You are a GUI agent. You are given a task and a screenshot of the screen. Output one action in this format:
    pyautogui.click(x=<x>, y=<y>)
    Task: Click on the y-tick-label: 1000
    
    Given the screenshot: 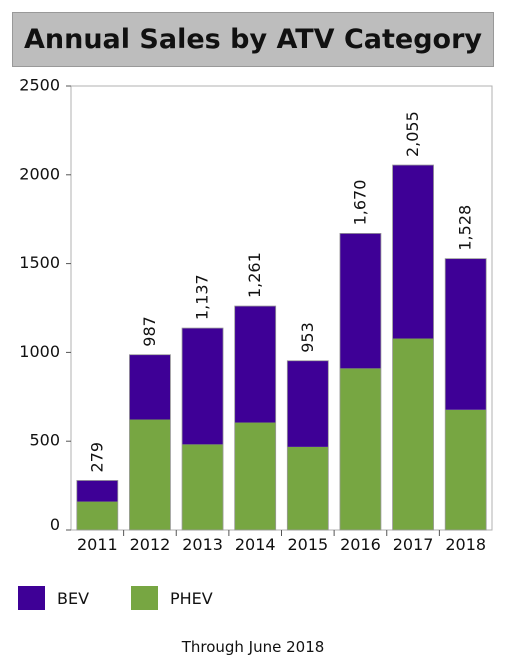 What is the action you would take?
    pyautogui.click(x=39, y=351)
    